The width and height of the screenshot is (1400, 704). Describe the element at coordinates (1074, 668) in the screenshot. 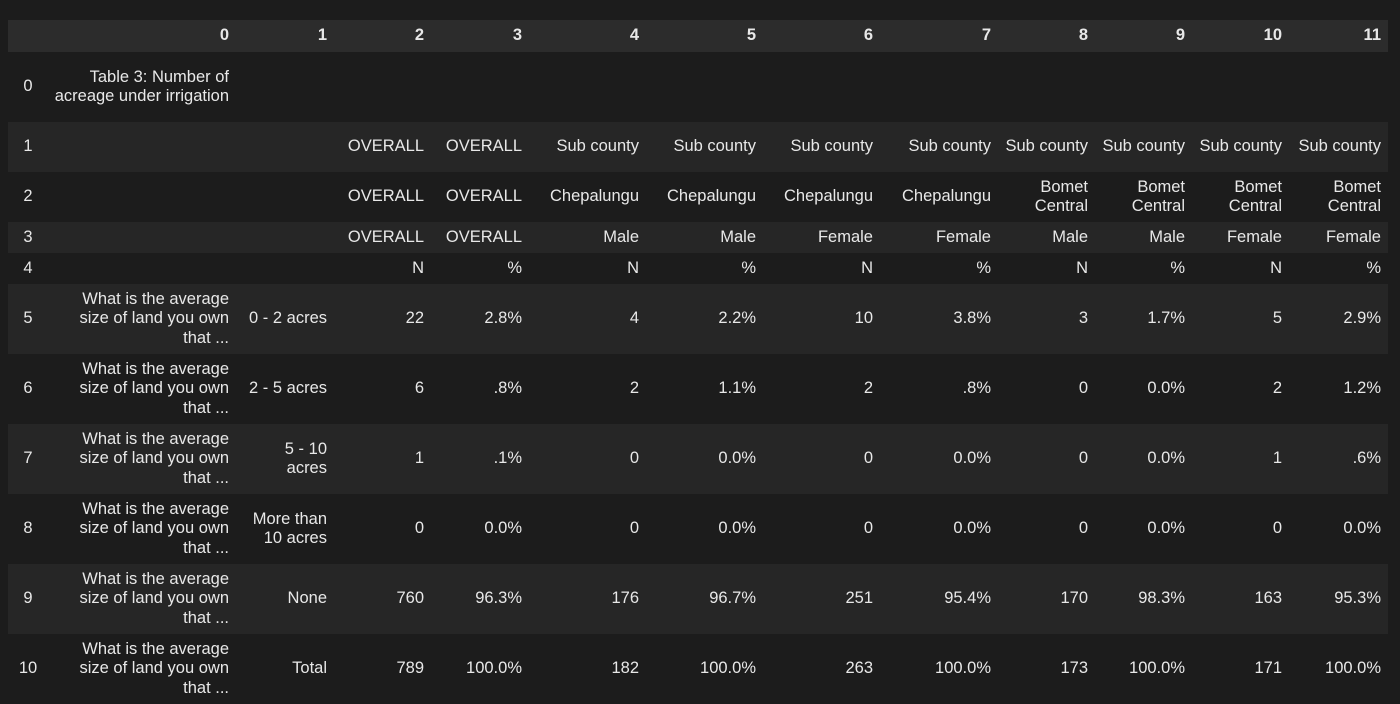

I see `table-cell: 173` at that location.